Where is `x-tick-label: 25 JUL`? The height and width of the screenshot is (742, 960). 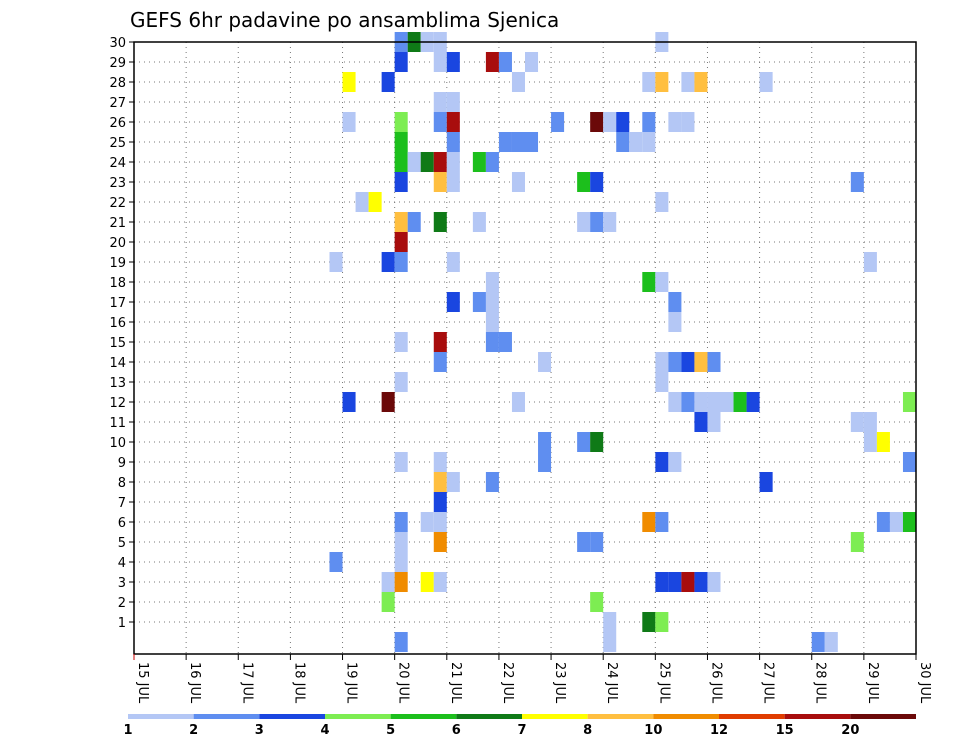
x-tick-label: 25 JUL is located at coordinates (663, 683).